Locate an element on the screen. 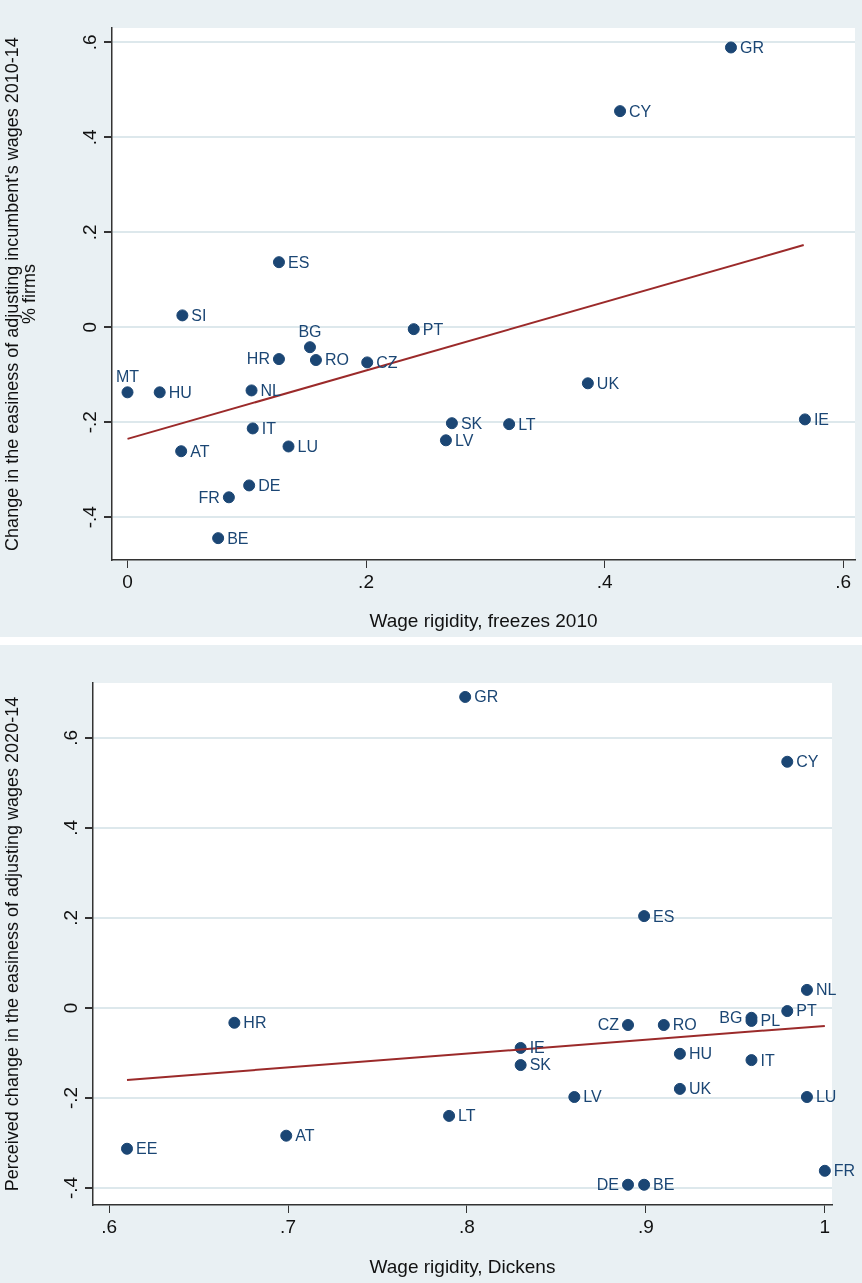 Image resolution: width=862 pixels, height=1283 pixels. y-axis-title: Perceived change in the easiness of adjusting wages 2020-14 is located at coordinates (11, 944).